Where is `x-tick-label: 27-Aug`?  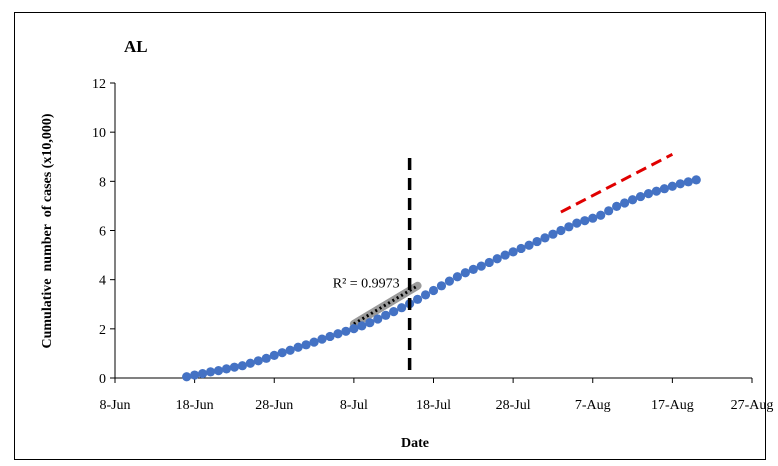 x-tick-label: 27-Aug is located at coordinates (752, 405).